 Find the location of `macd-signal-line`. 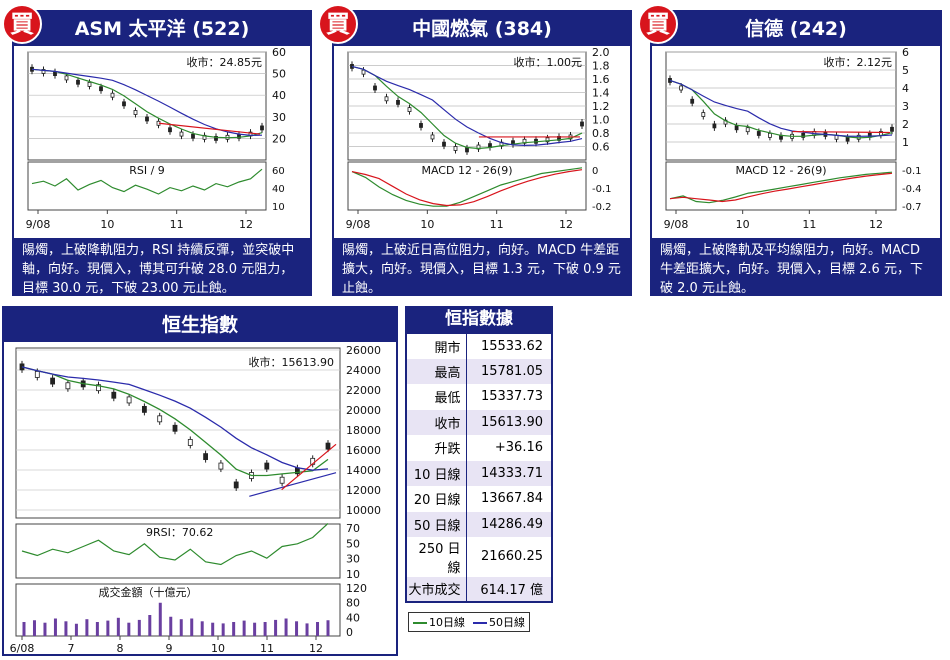

macd-signal-line is located at coordinates (467, 188).